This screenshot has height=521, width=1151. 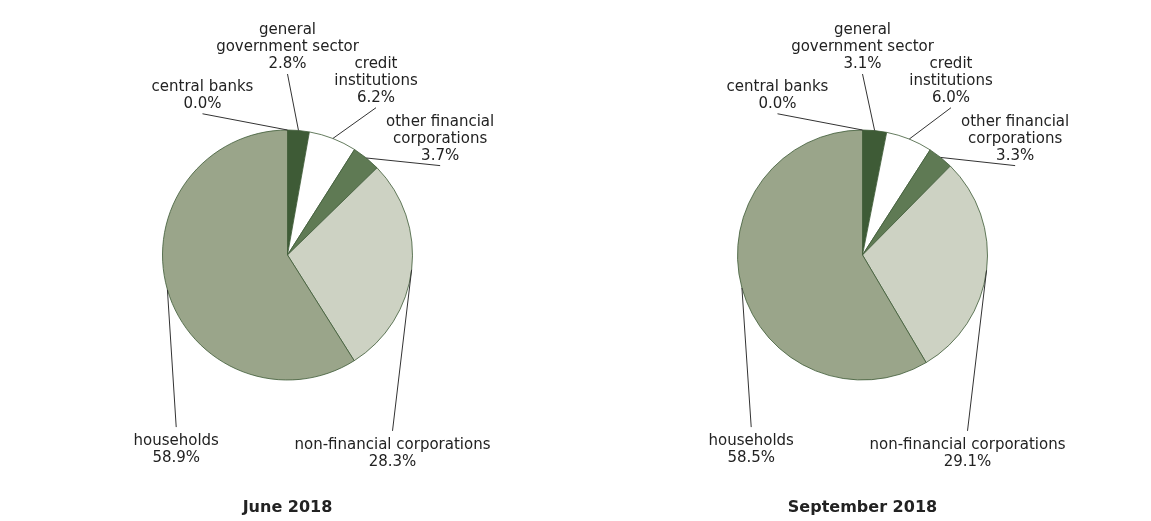 What do you see at coordinates (751, 457) in the screenshot?
I see `data-label: 58.5%` at bounding box center [751, 457].